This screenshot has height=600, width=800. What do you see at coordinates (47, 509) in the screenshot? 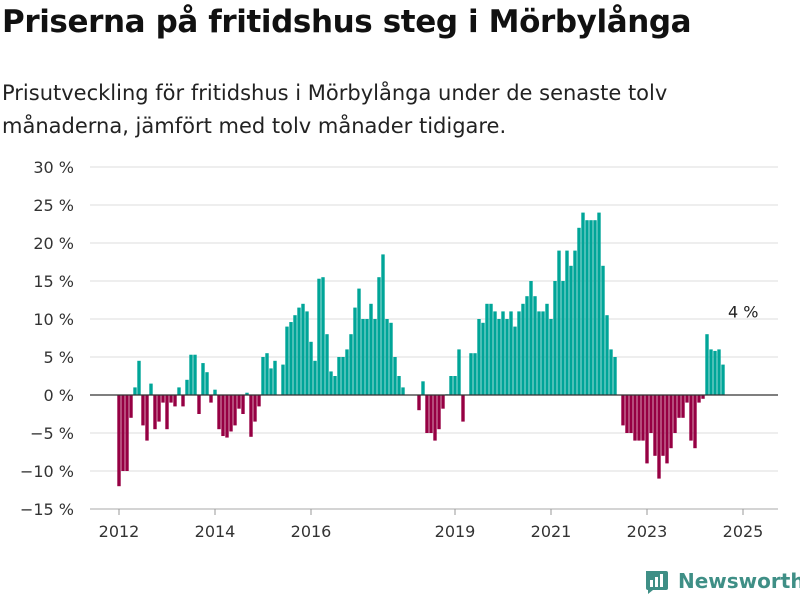
I see `y-tick-label: −15 %` at bounding box center [47, 509].